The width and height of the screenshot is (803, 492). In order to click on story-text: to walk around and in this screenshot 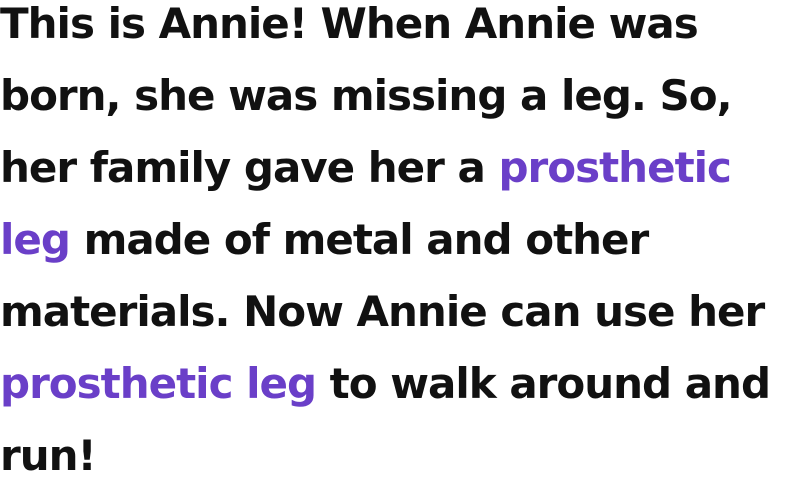, I will do `click(543, 383)`.